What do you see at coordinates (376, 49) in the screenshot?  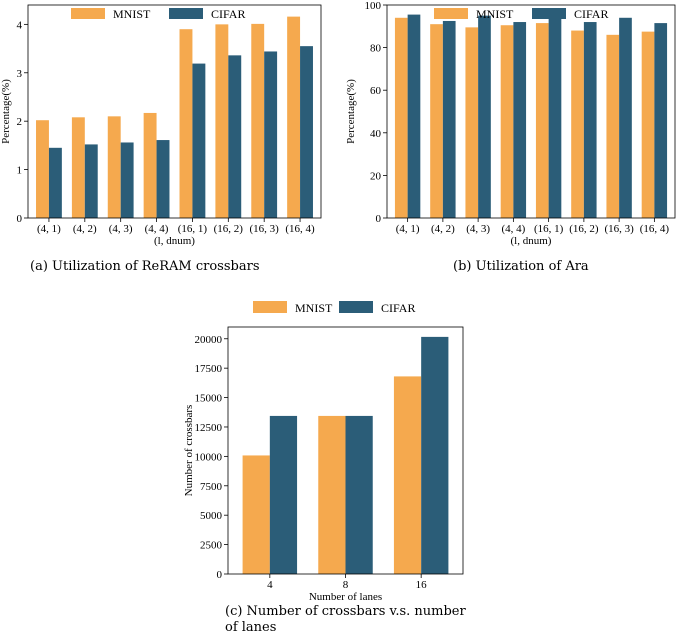 I see `y-tick-label-b-4: 80` at bounding box center [376, 49].